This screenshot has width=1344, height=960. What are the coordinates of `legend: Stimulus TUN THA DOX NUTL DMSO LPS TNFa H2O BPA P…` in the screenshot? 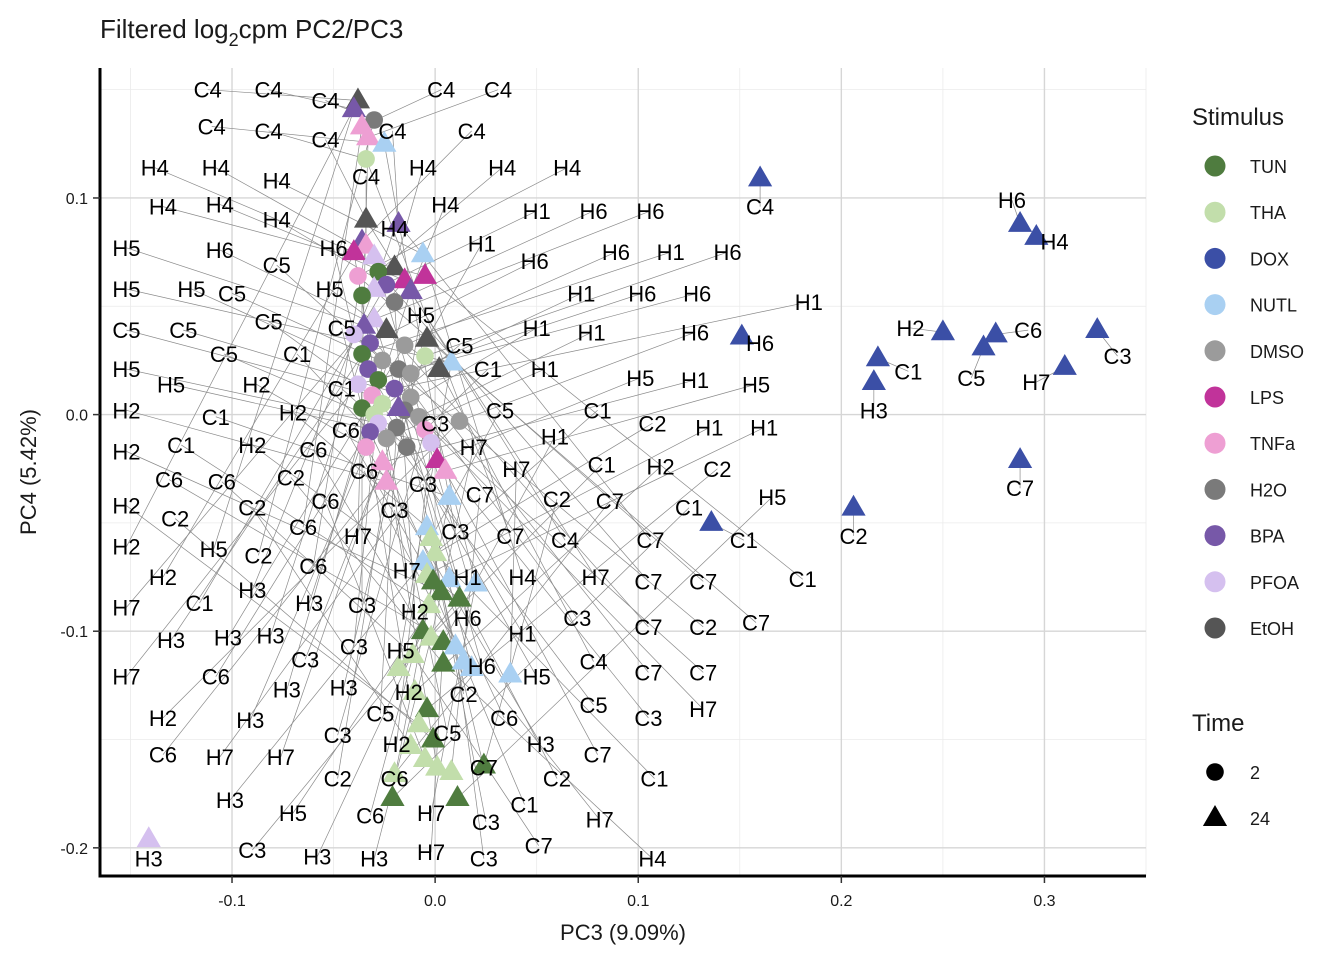 It's located at (1248, 466).